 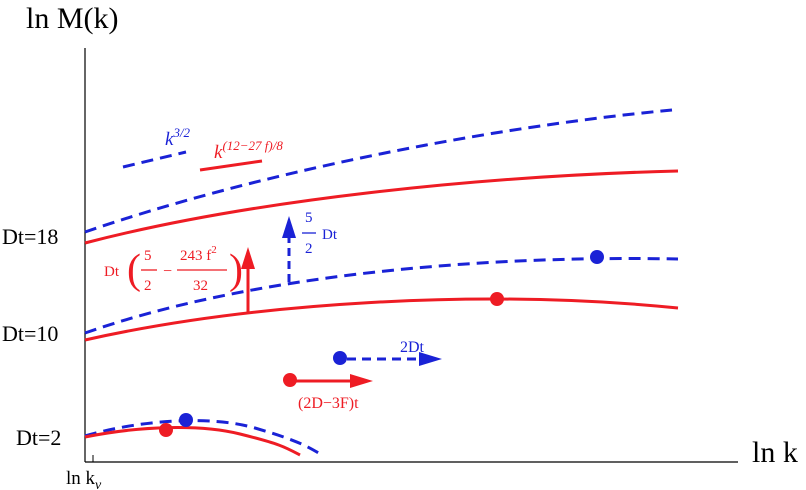 What do you see at coordinates (134, 270) in the screenshot?
I see `red-shift-open-paren: (` at bounding box center [134, 270].